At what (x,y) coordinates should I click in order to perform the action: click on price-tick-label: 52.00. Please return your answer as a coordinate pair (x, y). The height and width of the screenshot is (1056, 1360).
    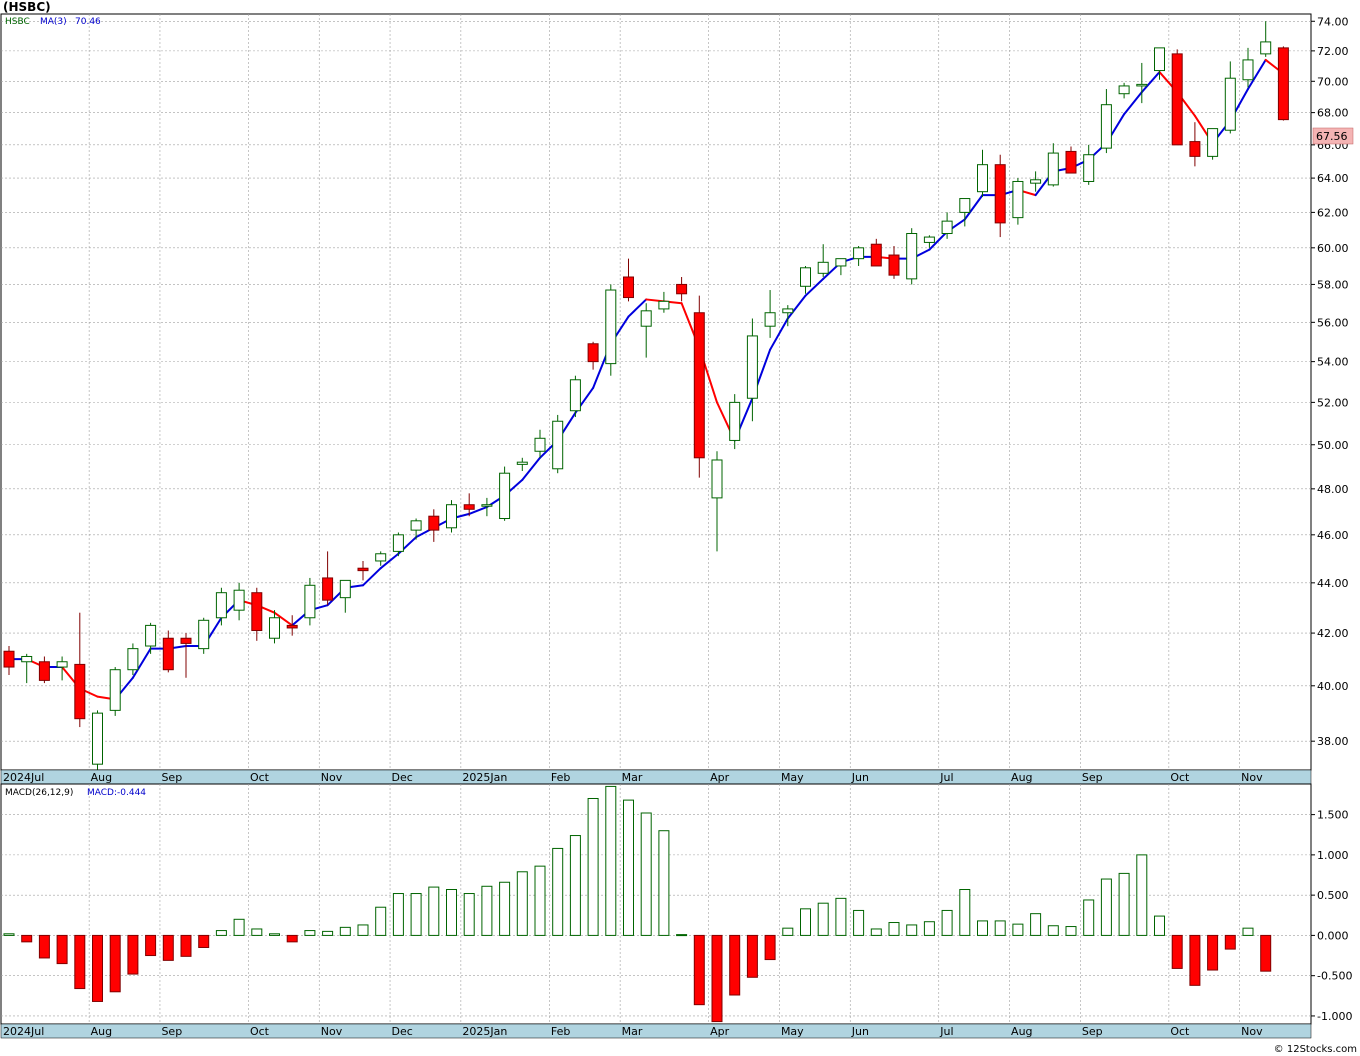
    Looking at the image, I should click on (1333, 402).